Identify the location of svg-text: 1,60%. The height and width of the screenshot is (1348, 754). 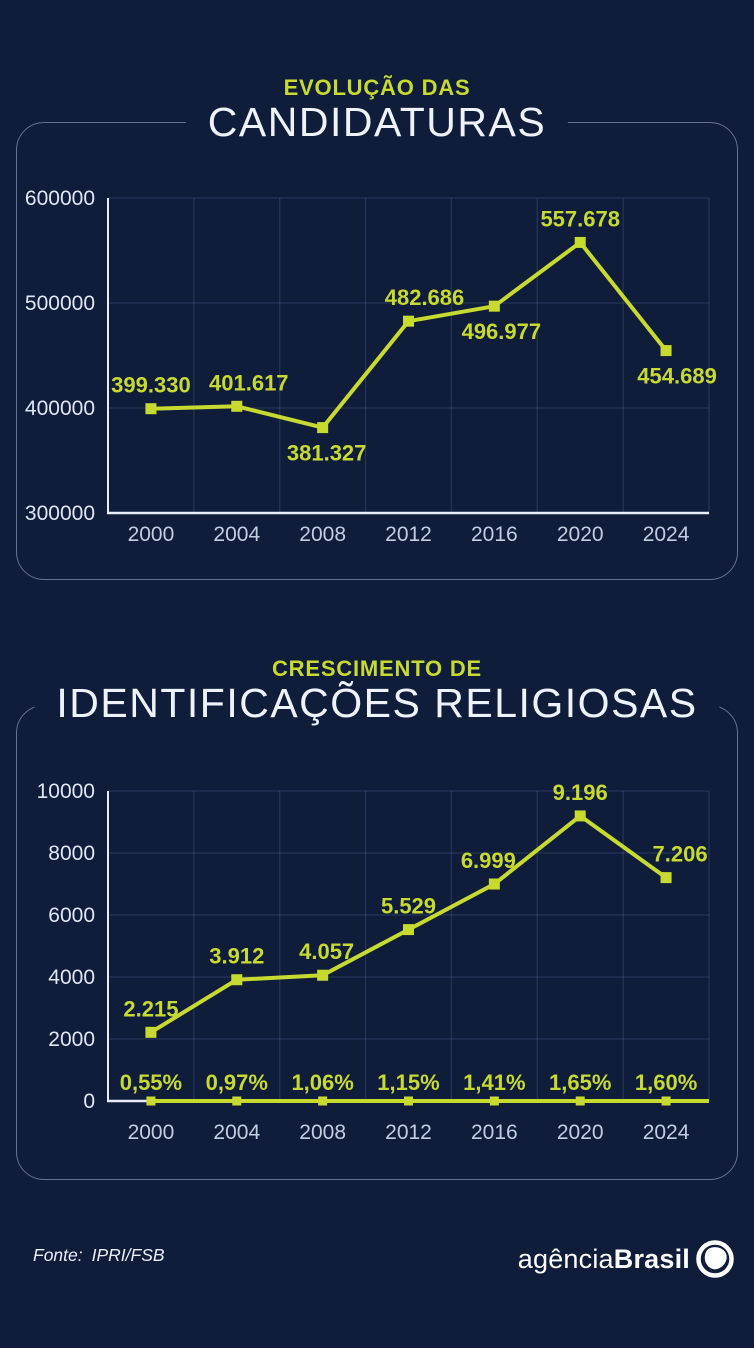
(666, 1082).